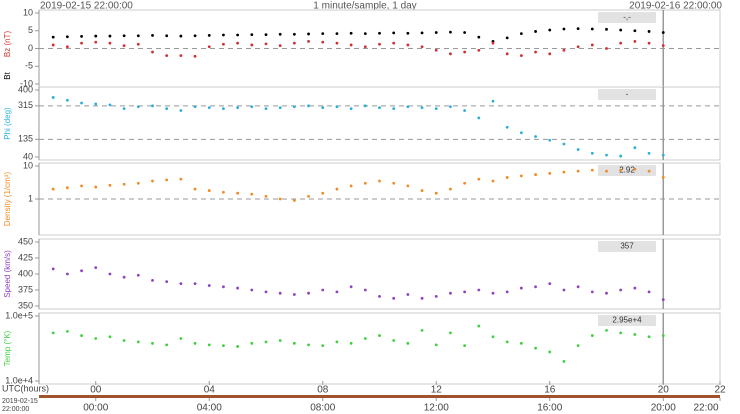 This screenshot has width=740, height=414. I want to click on readout: -, so click(627, 94).